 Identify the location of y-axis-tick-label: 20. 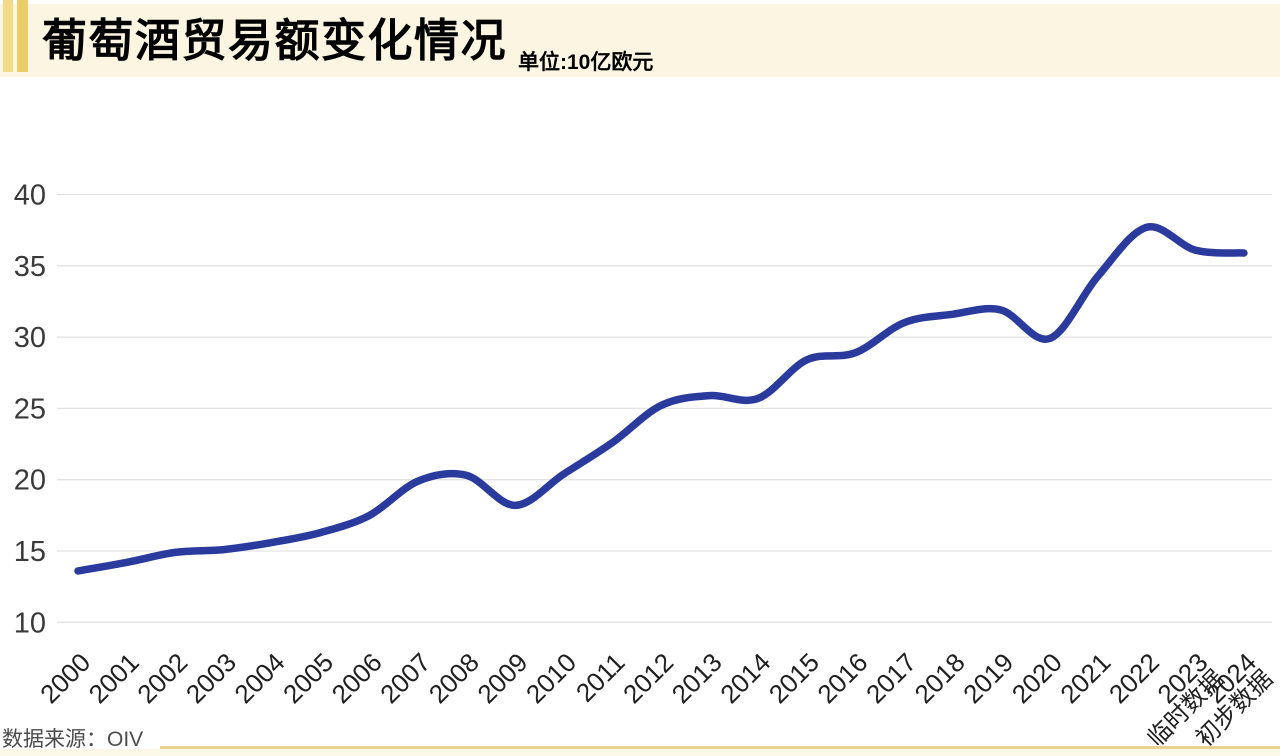
(30, 481).